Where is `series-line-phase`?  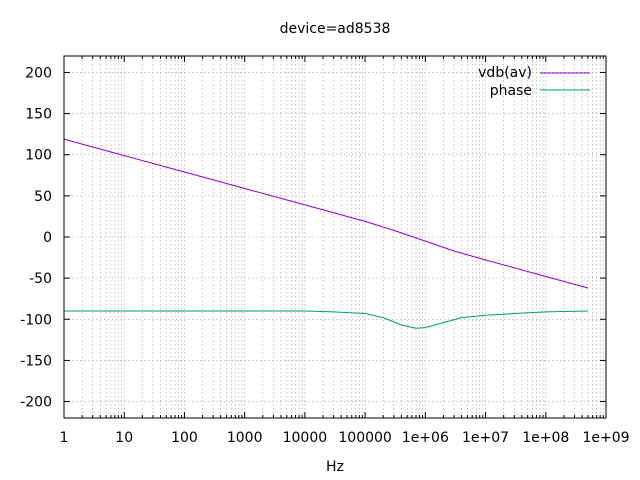
series-line-phase is located at coordinates (326, 319).